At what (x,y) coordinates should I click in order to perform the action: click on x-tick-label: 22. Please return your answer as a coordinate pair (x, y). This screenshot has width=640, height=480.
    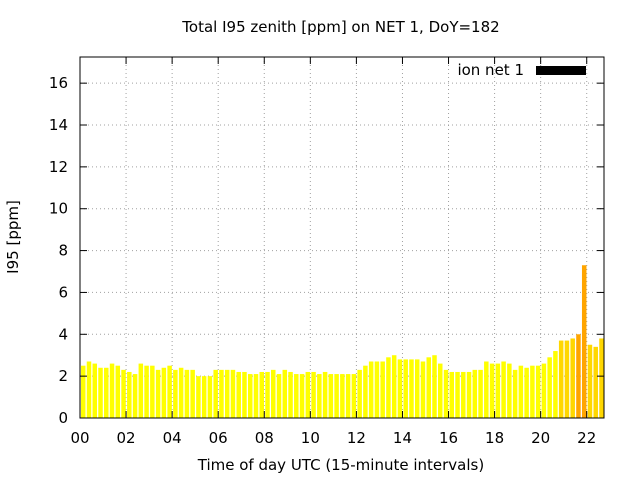
    Looking at the image, I should click on (586, 438).